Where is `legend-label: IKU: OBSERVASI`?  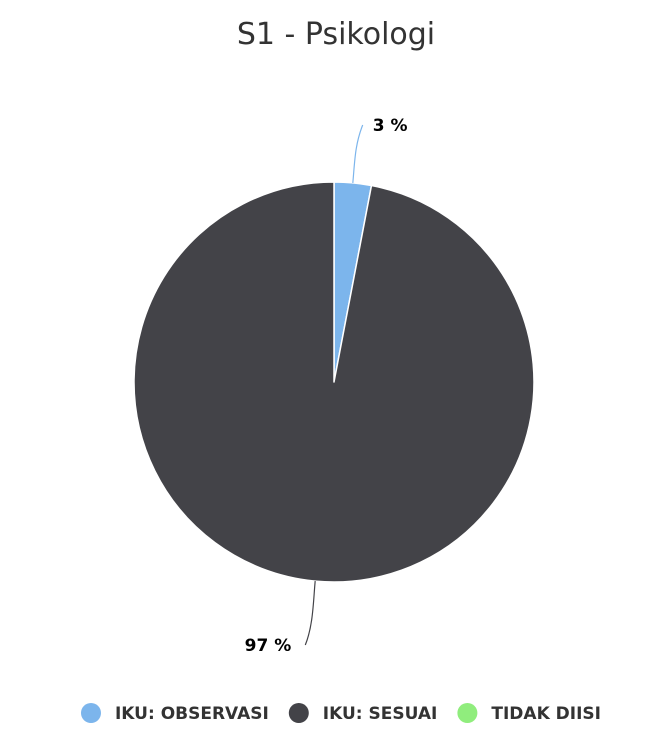 legend-label: IKU: OBSERVASI is located at coordinates (192, 714).